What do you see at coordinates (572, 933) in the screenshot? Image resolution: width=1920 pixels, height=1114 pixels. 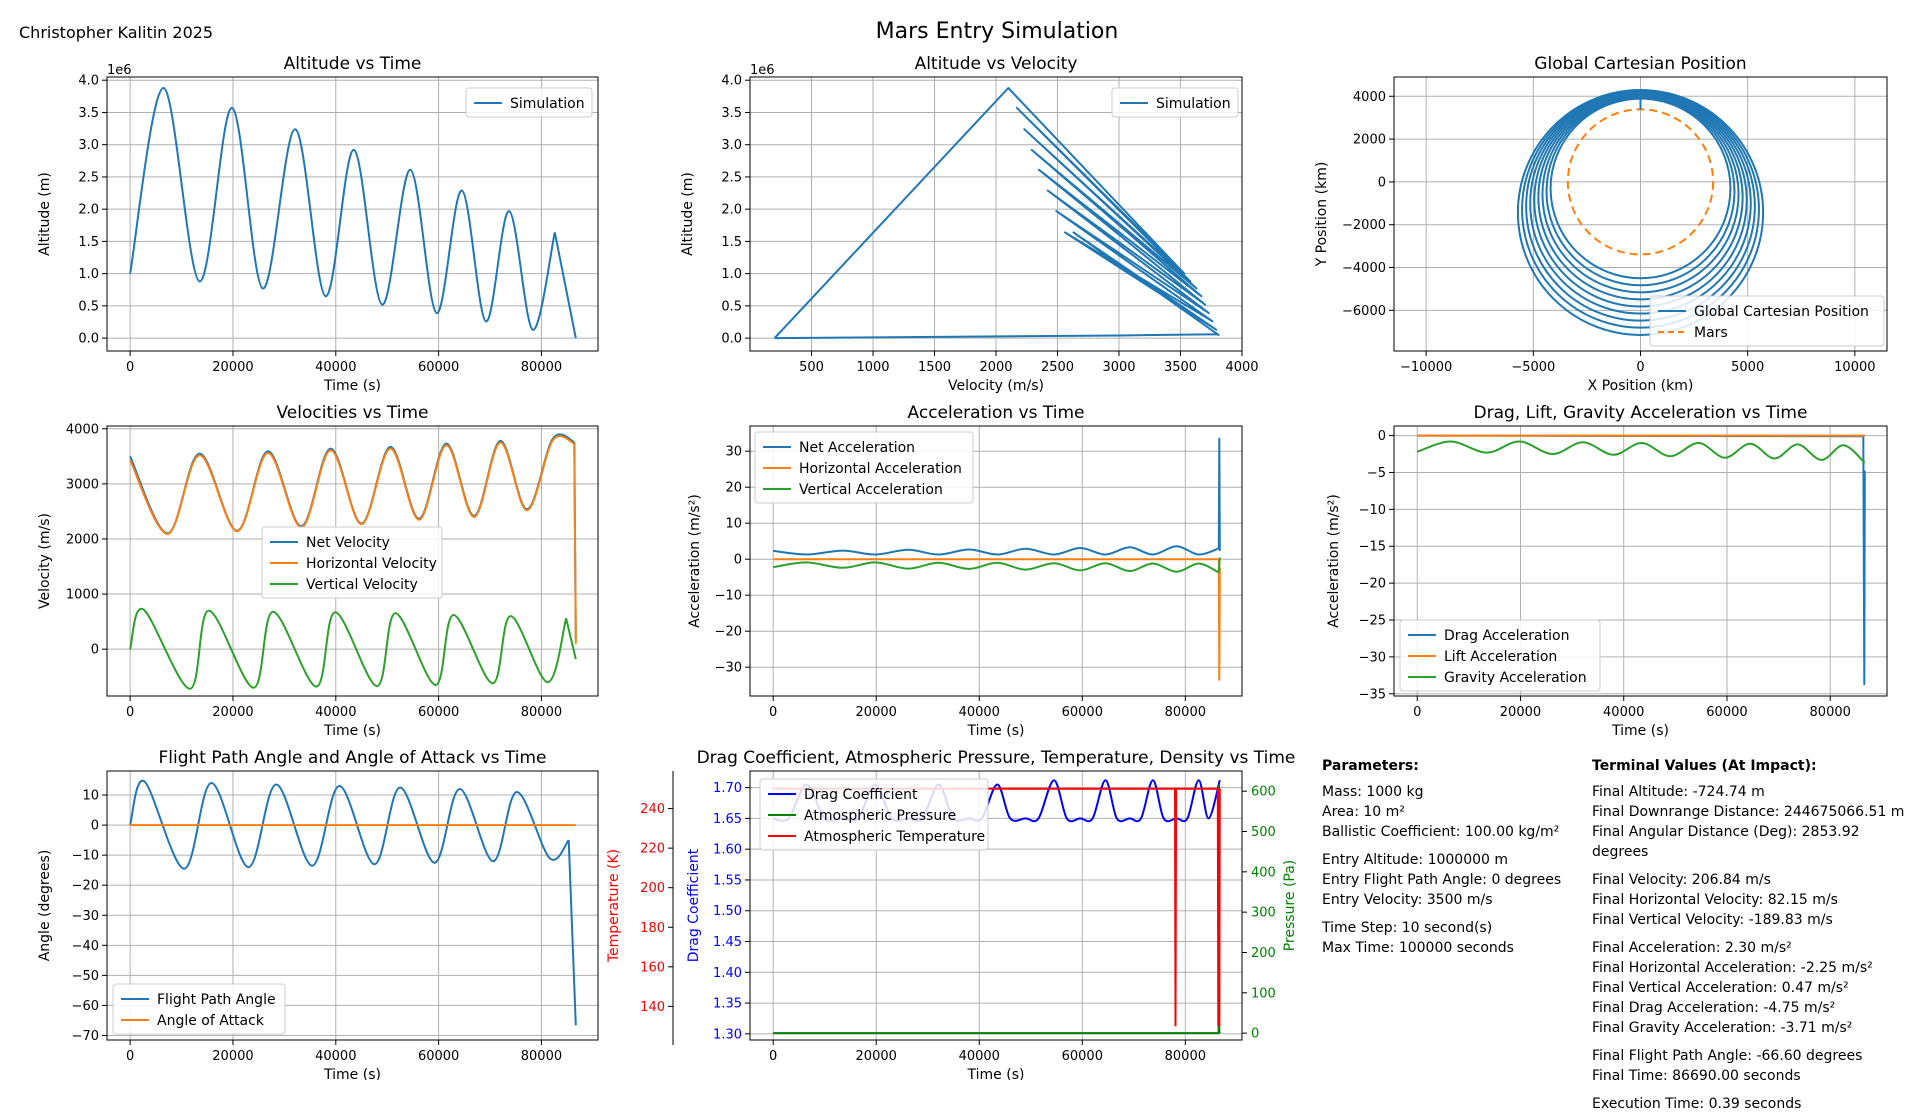 I see `series-line-flight-path-angle-tail` at bounding box center [572, 933].